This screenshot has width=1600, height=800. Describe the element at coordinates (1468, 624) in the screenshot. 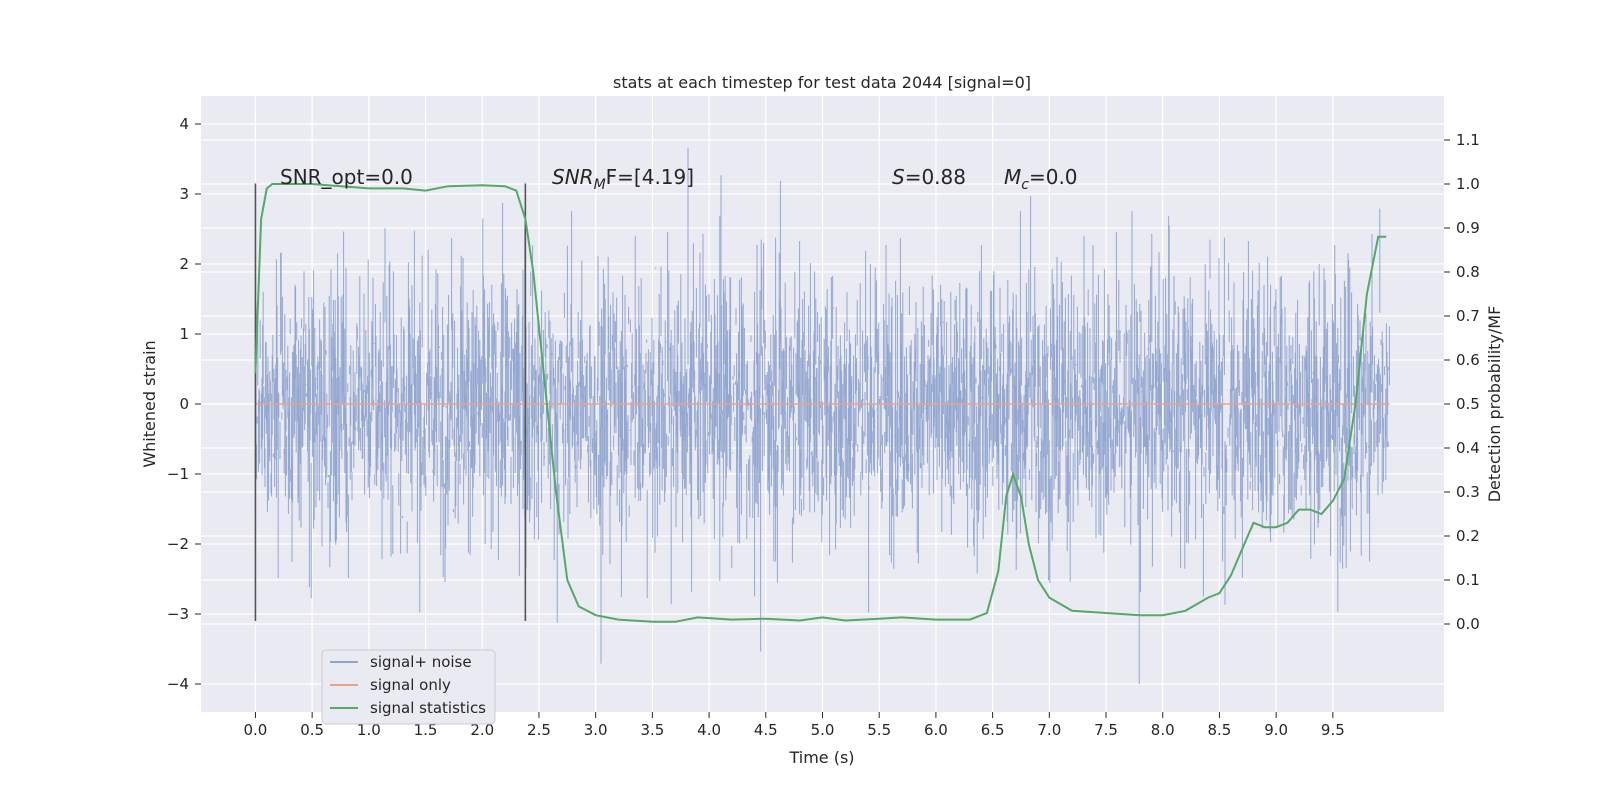

I see `y-right-tick-label: 0.0` at that location.